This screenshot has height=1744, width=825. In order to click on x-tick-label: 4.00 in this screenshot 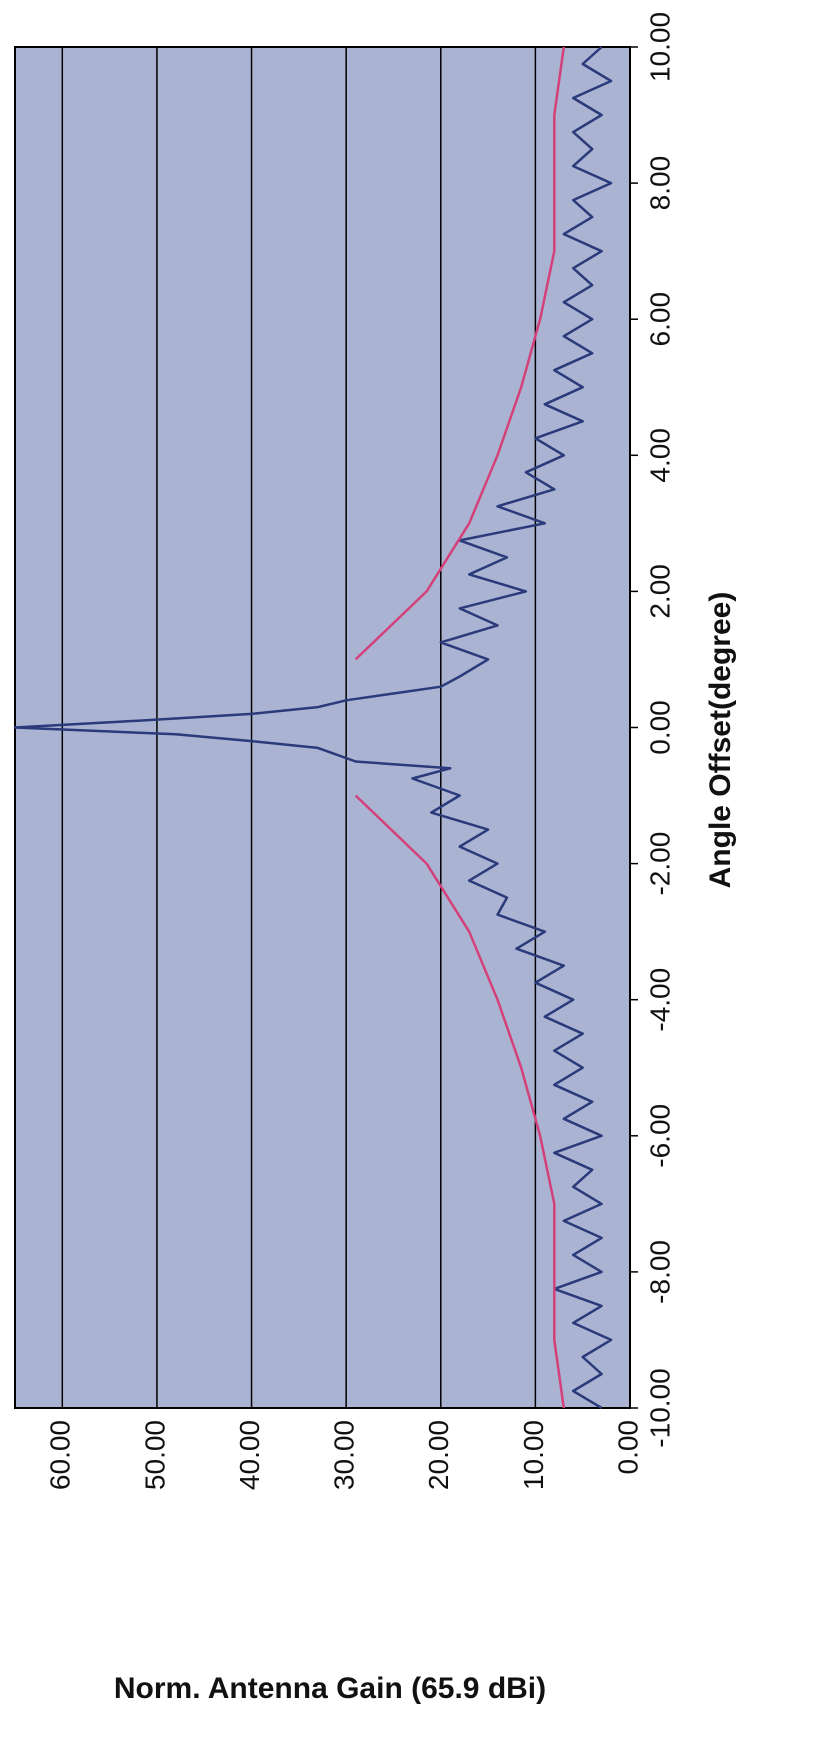, I will do `click(659, 455)`.